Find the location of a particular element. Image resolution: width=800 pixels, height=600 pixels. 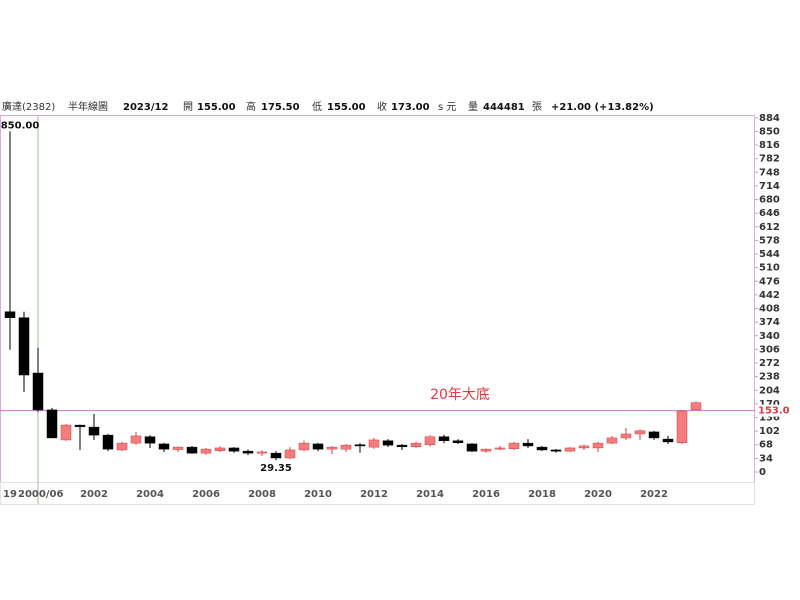

low-label: 29.35 is located at coordinates (276, 468).